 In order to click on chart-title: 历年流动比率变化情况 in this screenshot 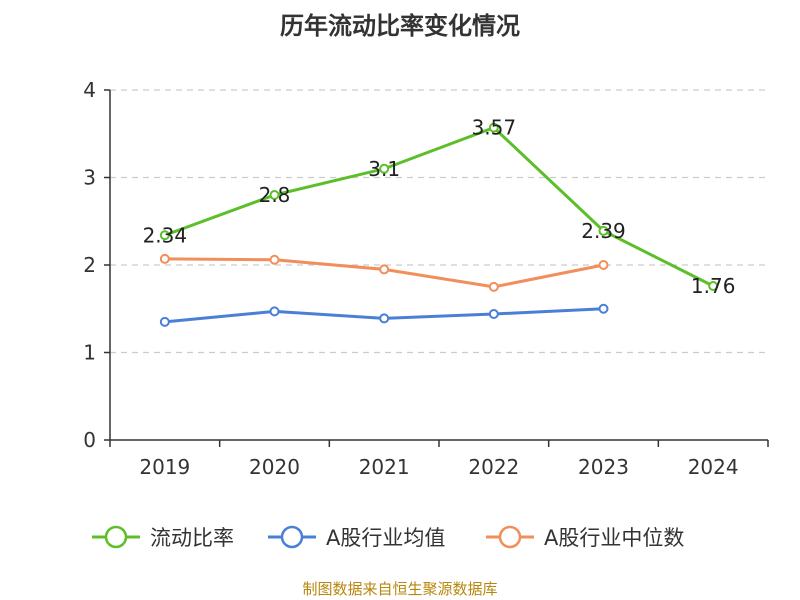, I will do `click(400, 26)`.